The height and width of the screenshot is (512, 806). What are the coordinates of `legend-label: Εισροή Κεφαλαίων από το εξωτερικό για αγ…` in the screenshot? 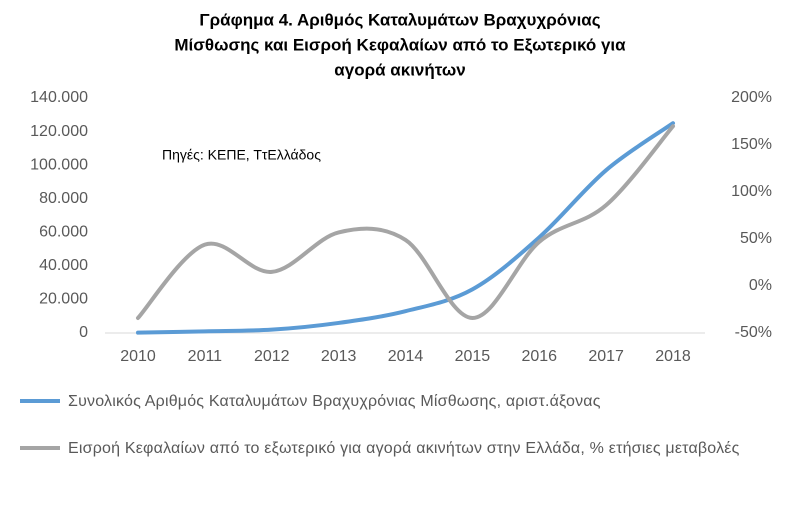 It's located at (404, 448).